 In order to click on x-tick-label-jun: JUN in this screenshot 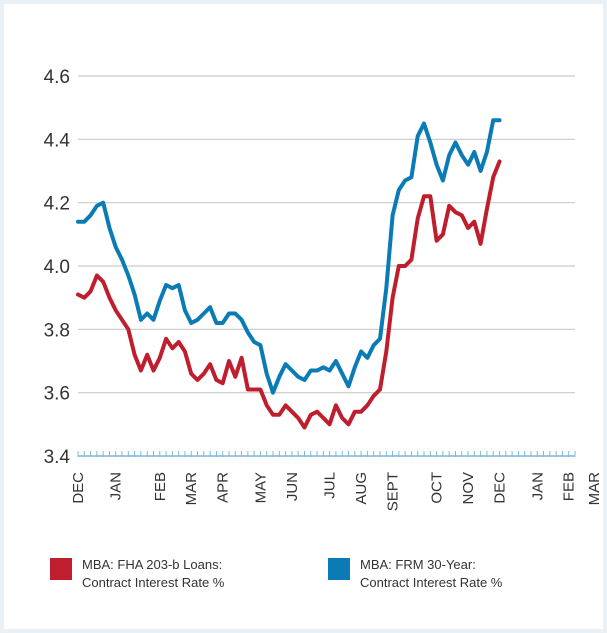, I will do `click(292, 486)`.